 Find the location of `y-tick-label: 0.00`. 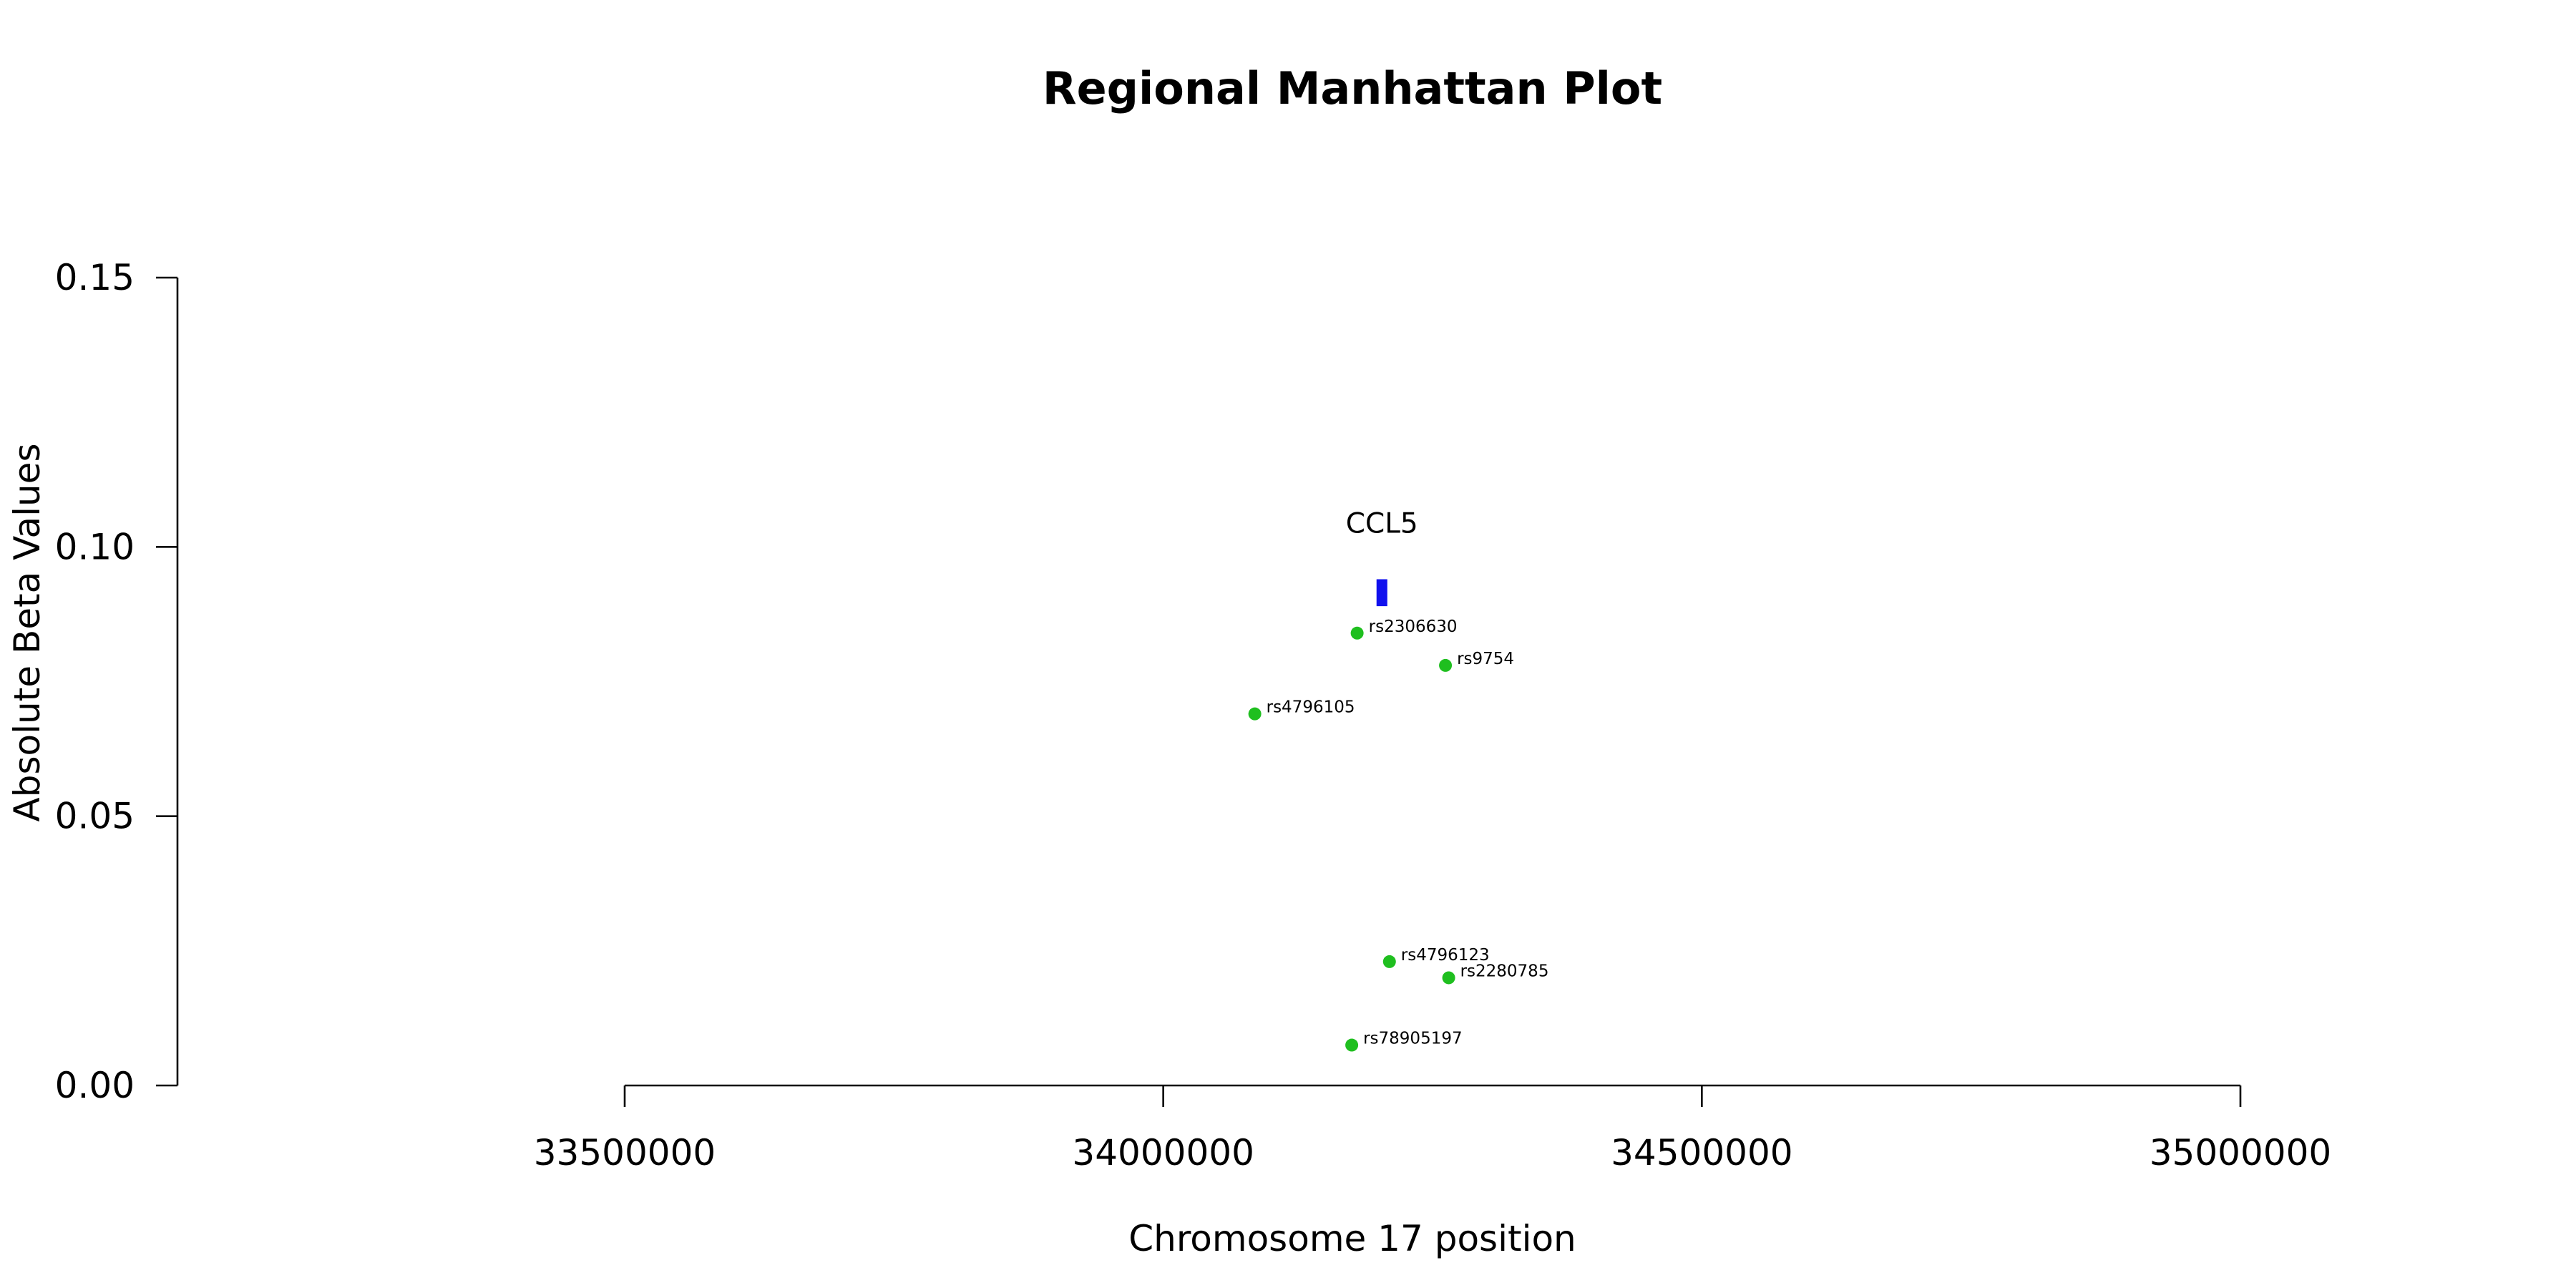

y-tick-label: 0.00 is located at coordinates (95, 1085).